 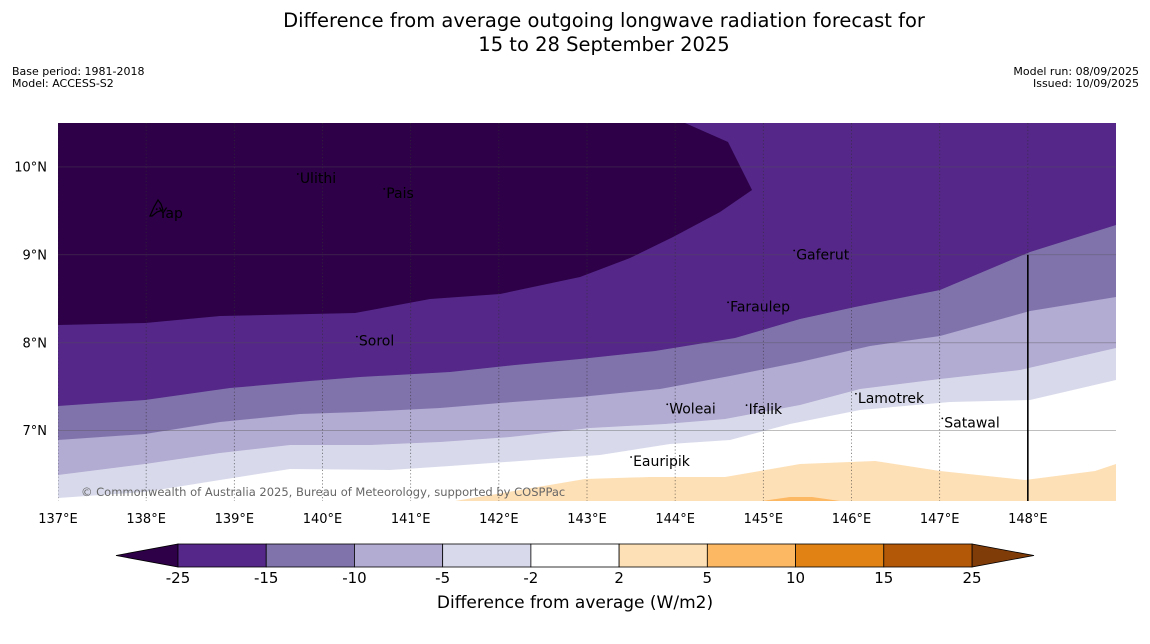 What do you see at coordinates (1085, 83) in the screenshot?
I see `issued-label: Issued: 10/09/2025` at bounding box center [1085, 83].